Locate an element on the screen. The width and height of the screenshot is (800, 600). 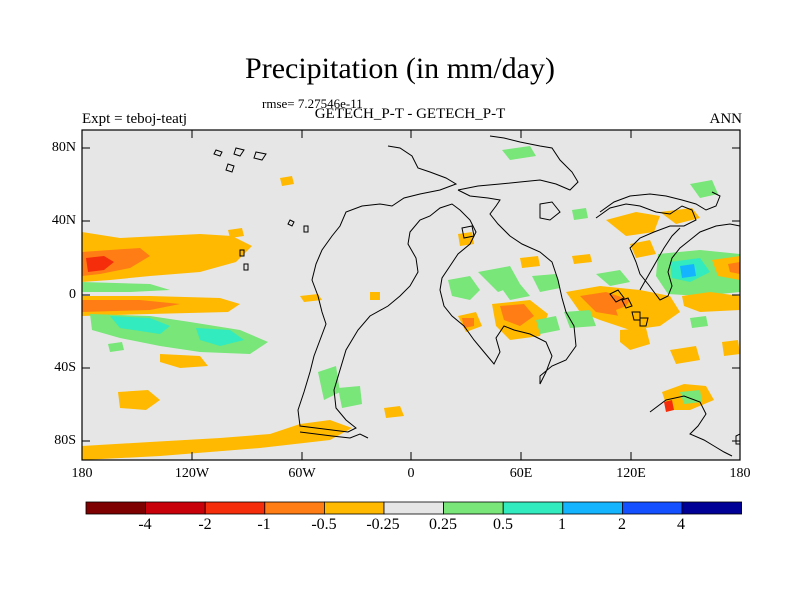
coastline-east-arc is located at coordinates (660, 259).